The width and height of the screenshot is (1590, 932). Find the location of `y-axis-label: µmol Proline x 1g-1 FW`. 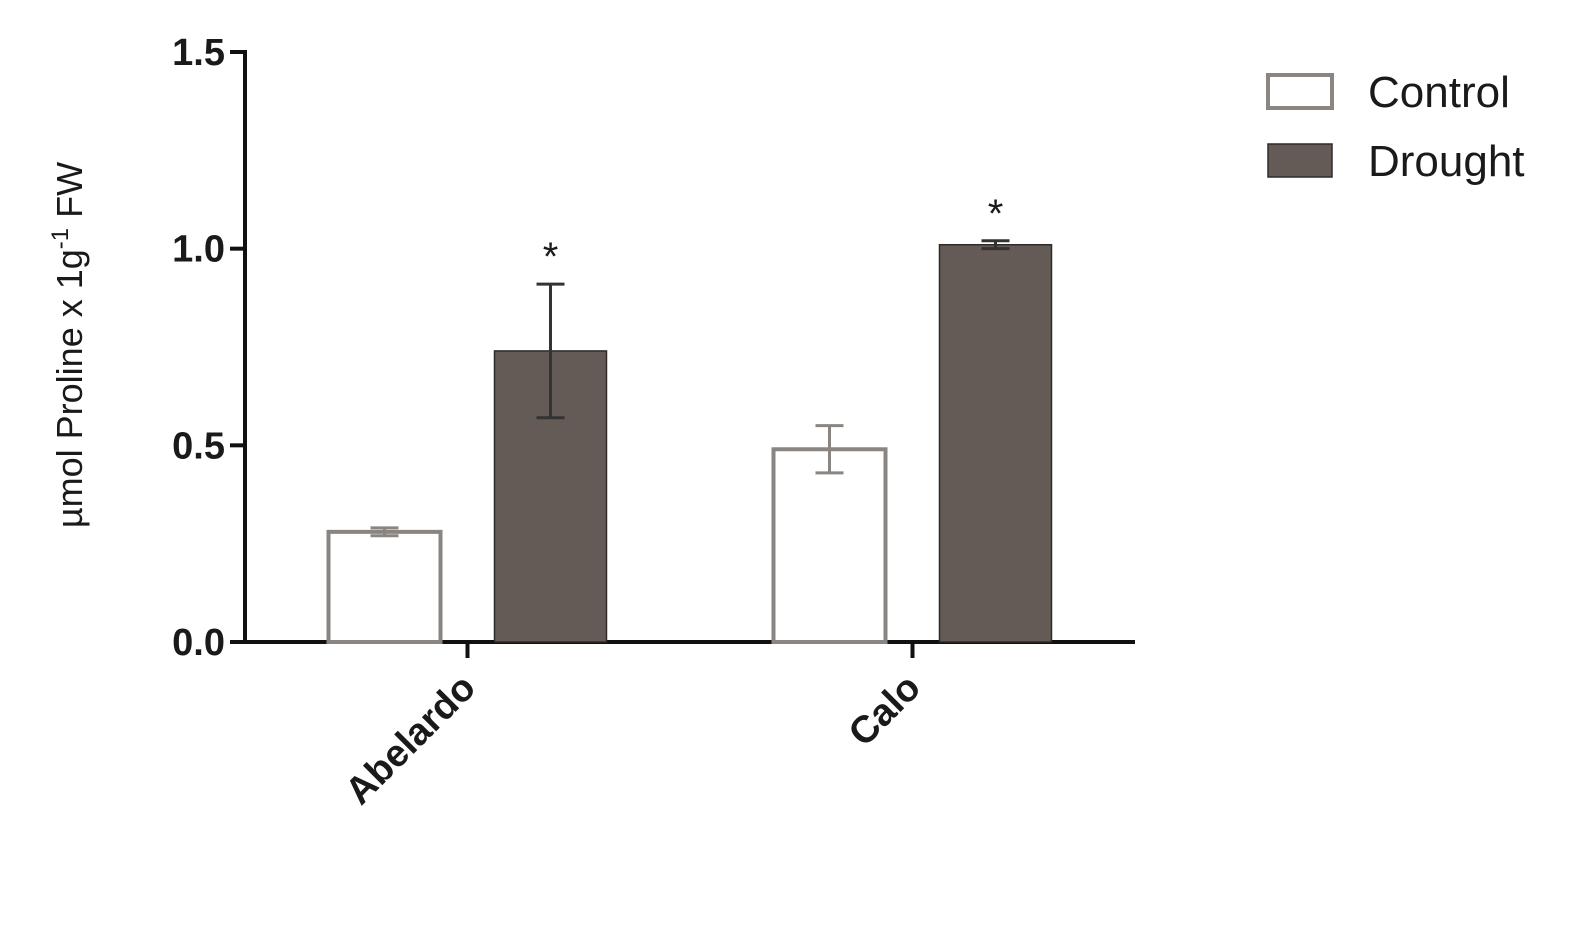

y-axis-label: µmol Proline x 1g-1 FW is located at coordinates (68, 345).